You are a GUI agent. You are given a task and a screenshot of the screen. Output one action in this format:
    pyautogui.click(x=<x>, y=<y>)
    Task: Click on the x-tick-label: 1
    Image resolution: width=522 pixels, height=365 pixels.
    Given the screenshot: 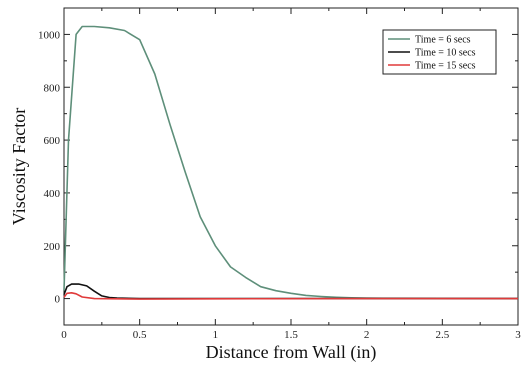 What is the action you would take?
    pyautogui.click(x=216, y=335)
    